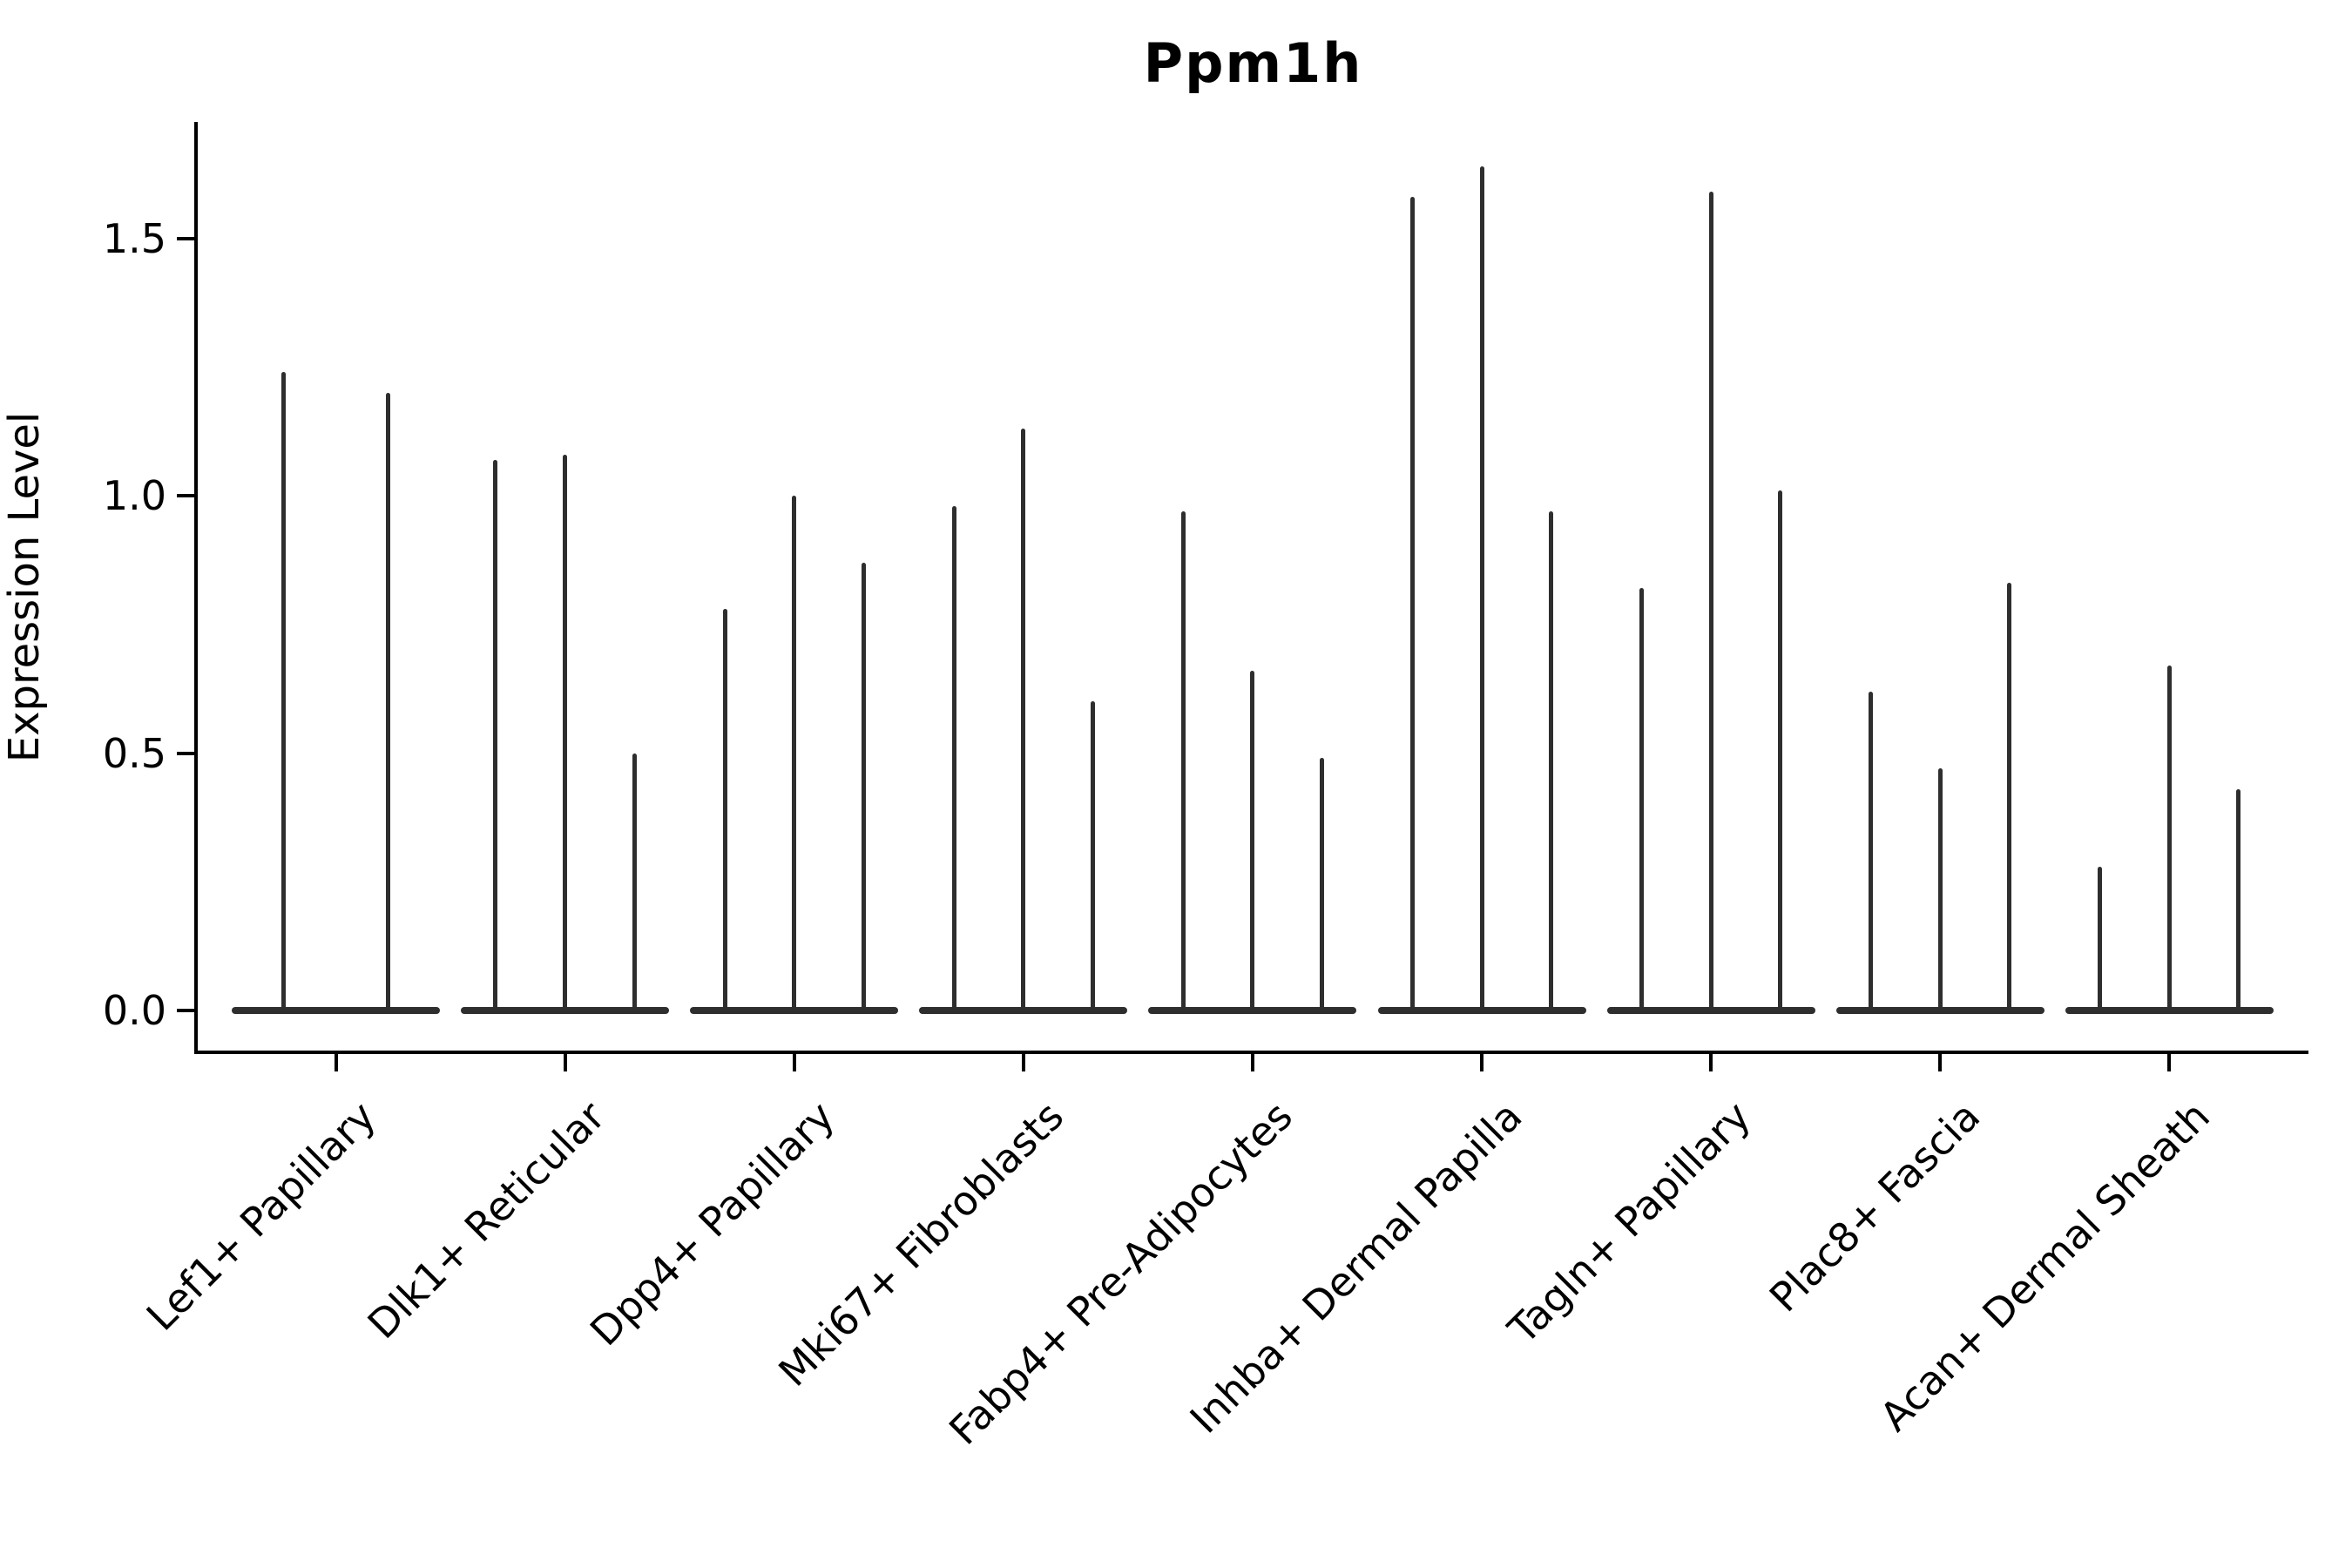  Describe the element at coordinates (261, 1216) in the screenshot. I see `x-tick-label: Lef1+ Papillary` at that location.